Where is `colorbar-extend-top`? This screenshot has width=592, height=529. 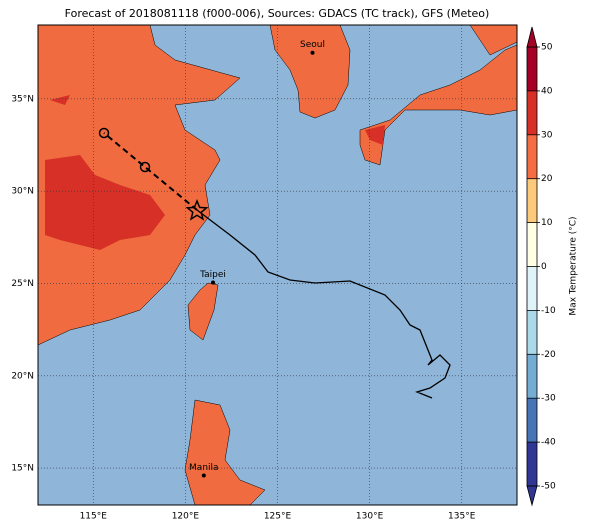 colorbar-extend-top is located at coordinates (532, 37).